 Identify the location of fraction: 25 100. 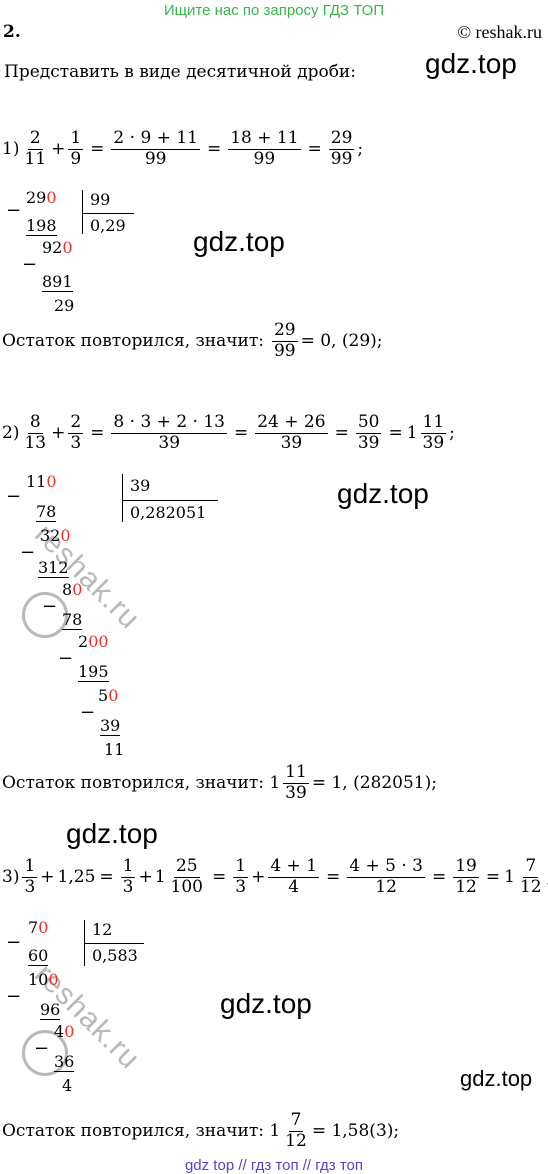
(186, 876).